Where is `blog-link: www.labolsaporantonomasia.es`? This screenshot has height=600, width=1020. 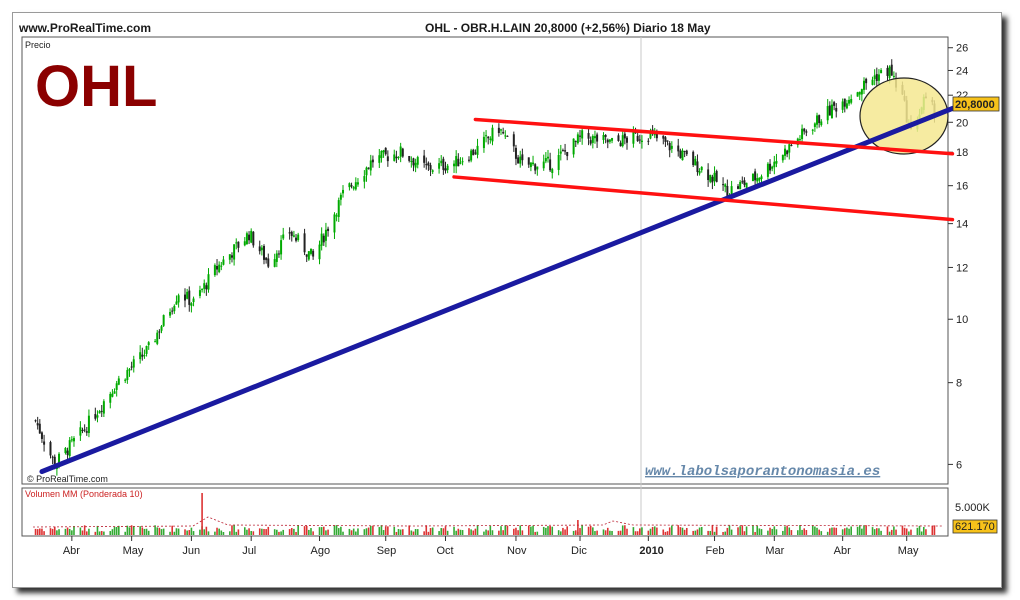 blog-link: www.labolsaporantonomasia.es is located at coordinates (762, 472).